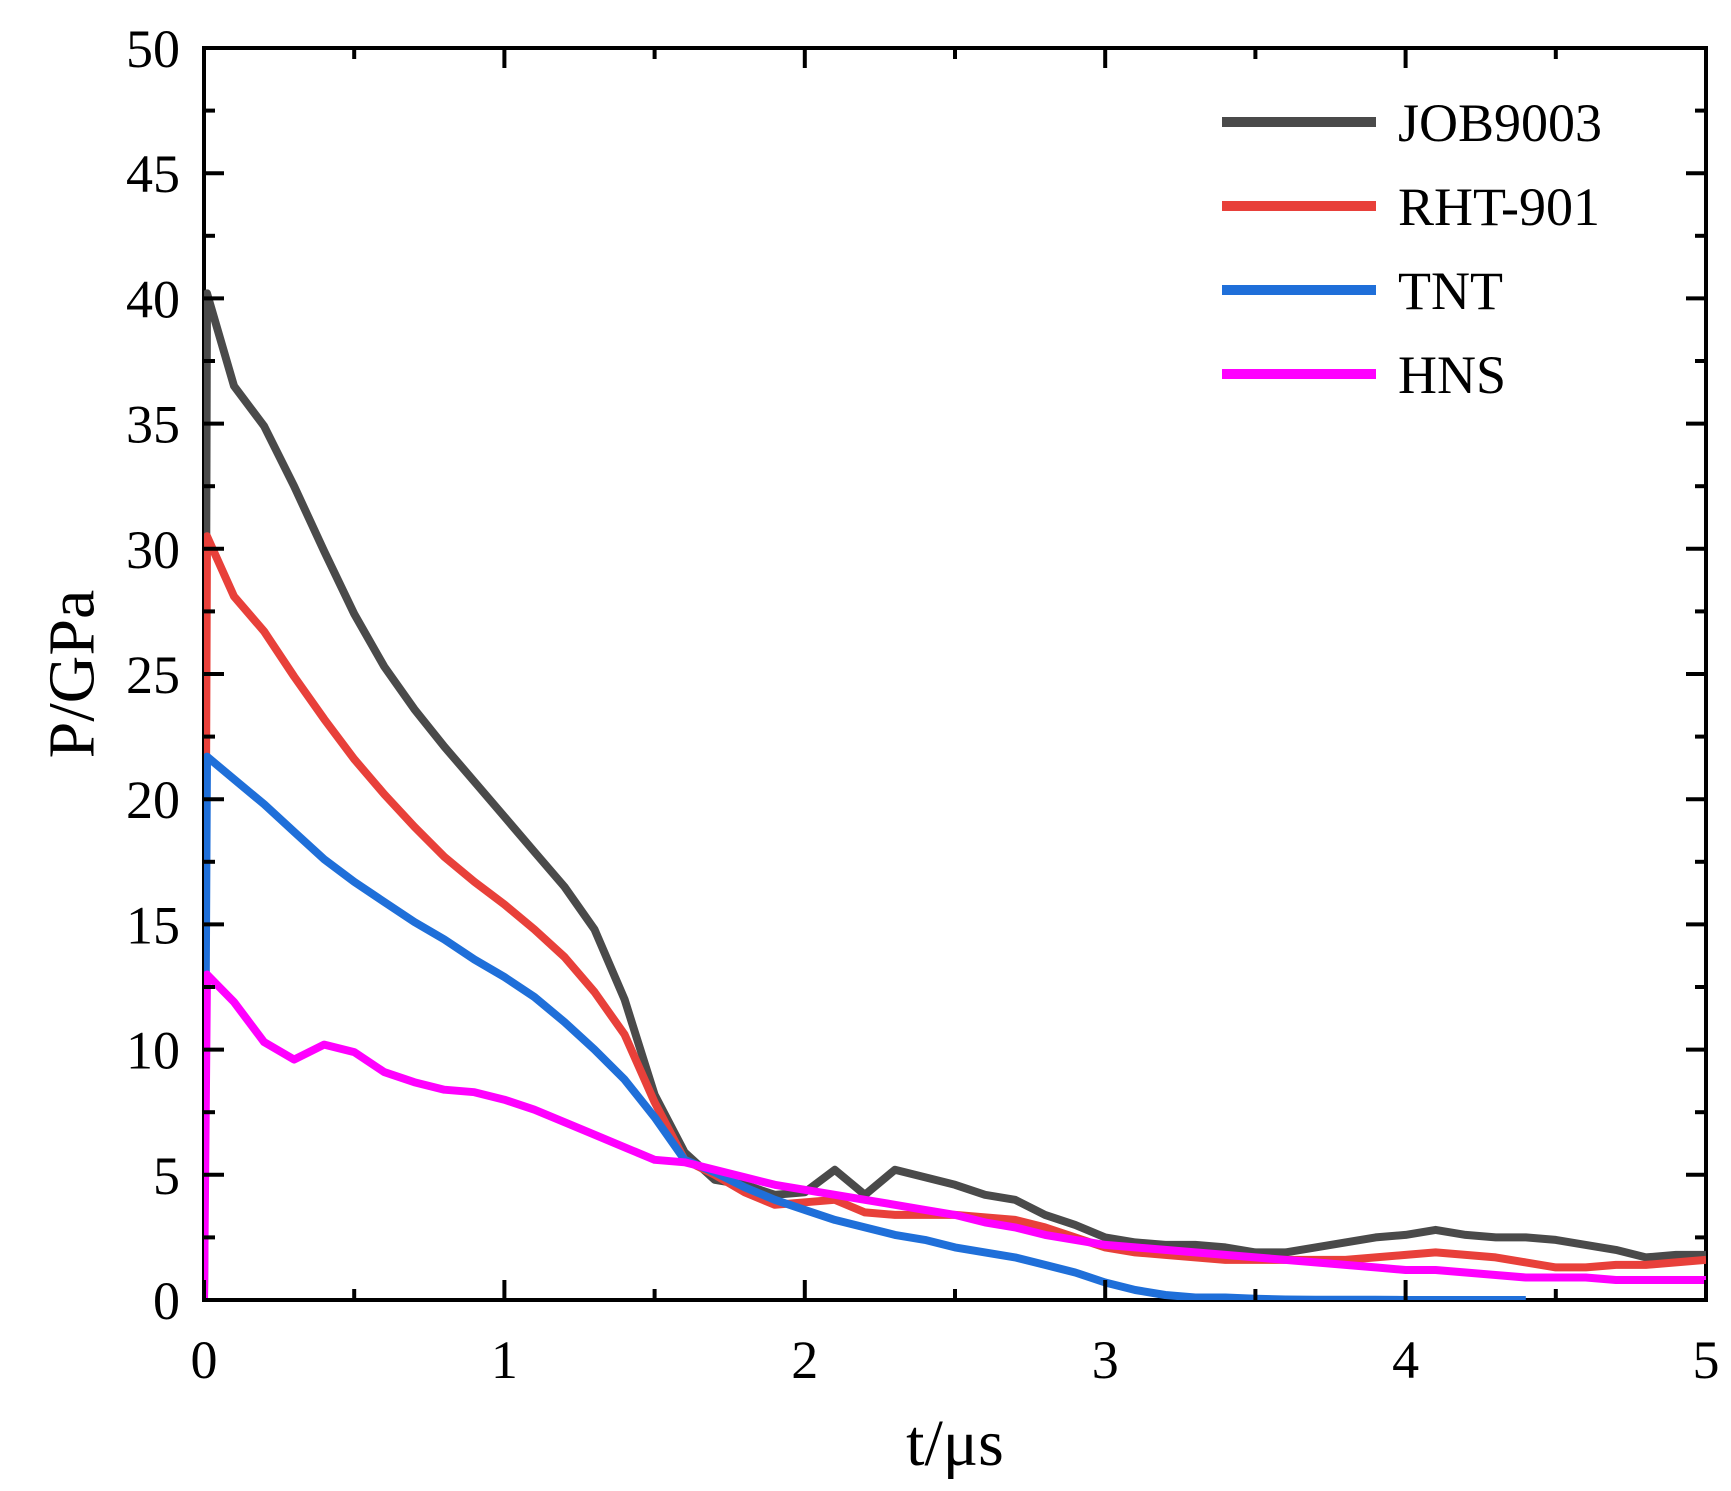  Describe the element at coordinates (1105, 1360) in the screenshot. I see `x-tick-label: 3` at that location.